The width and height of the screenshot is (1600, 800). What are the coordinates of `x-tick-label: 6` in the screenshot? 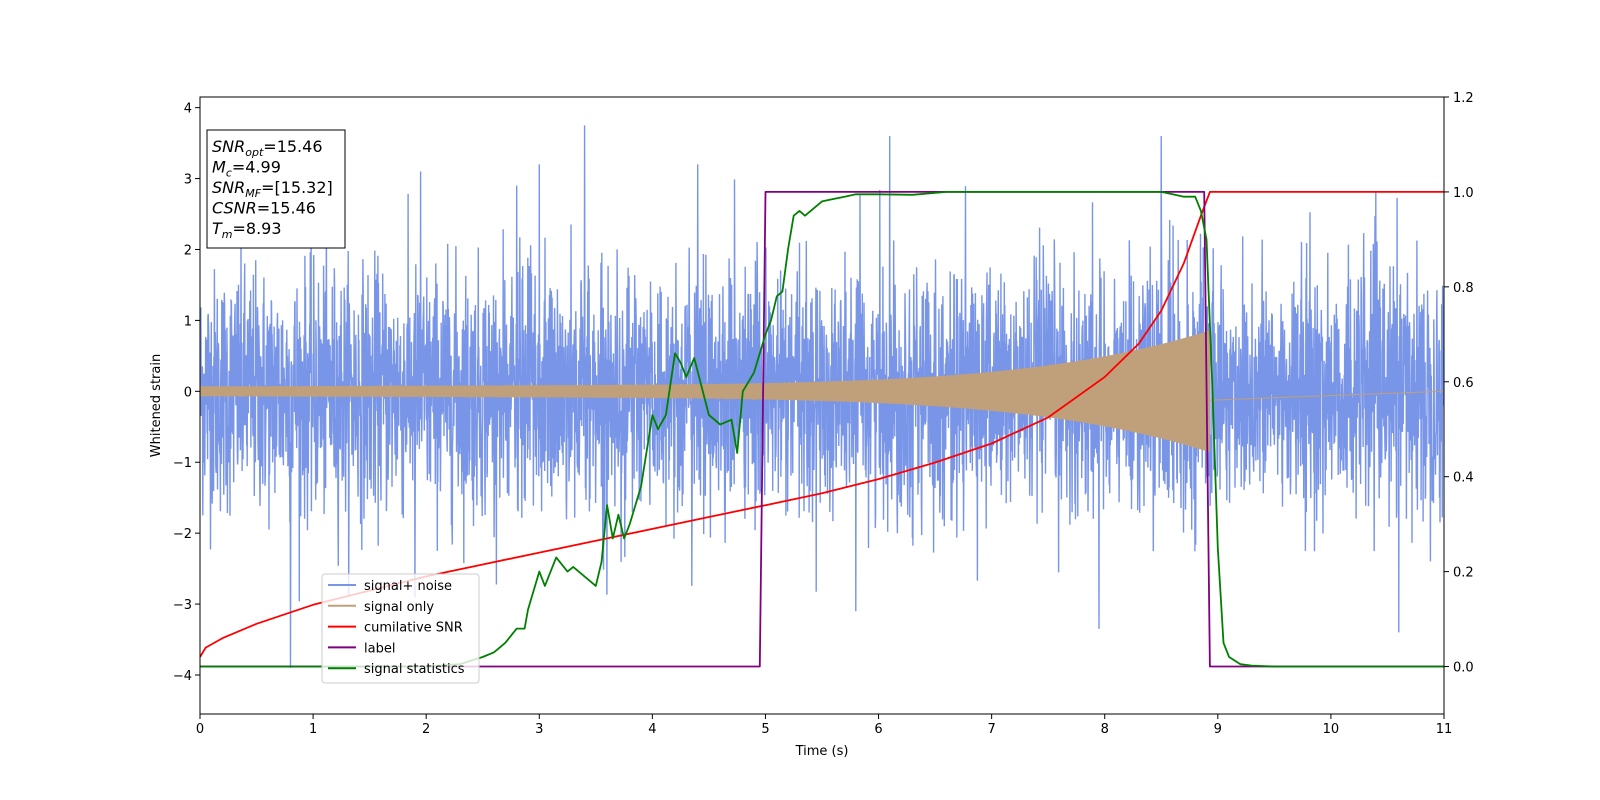 It's located at (878, 729).